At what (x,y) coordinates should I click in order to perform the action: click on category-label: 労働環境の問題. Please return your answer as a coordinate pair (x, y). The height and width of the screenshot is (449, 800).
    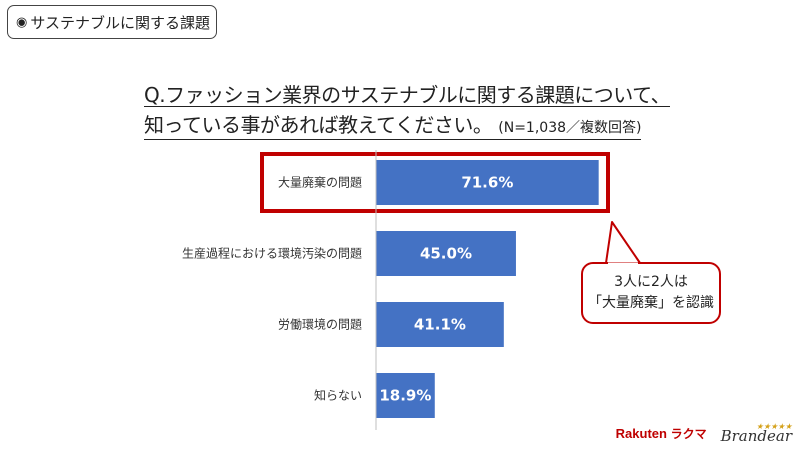
    Looking at the image, I should click on (320, 324).